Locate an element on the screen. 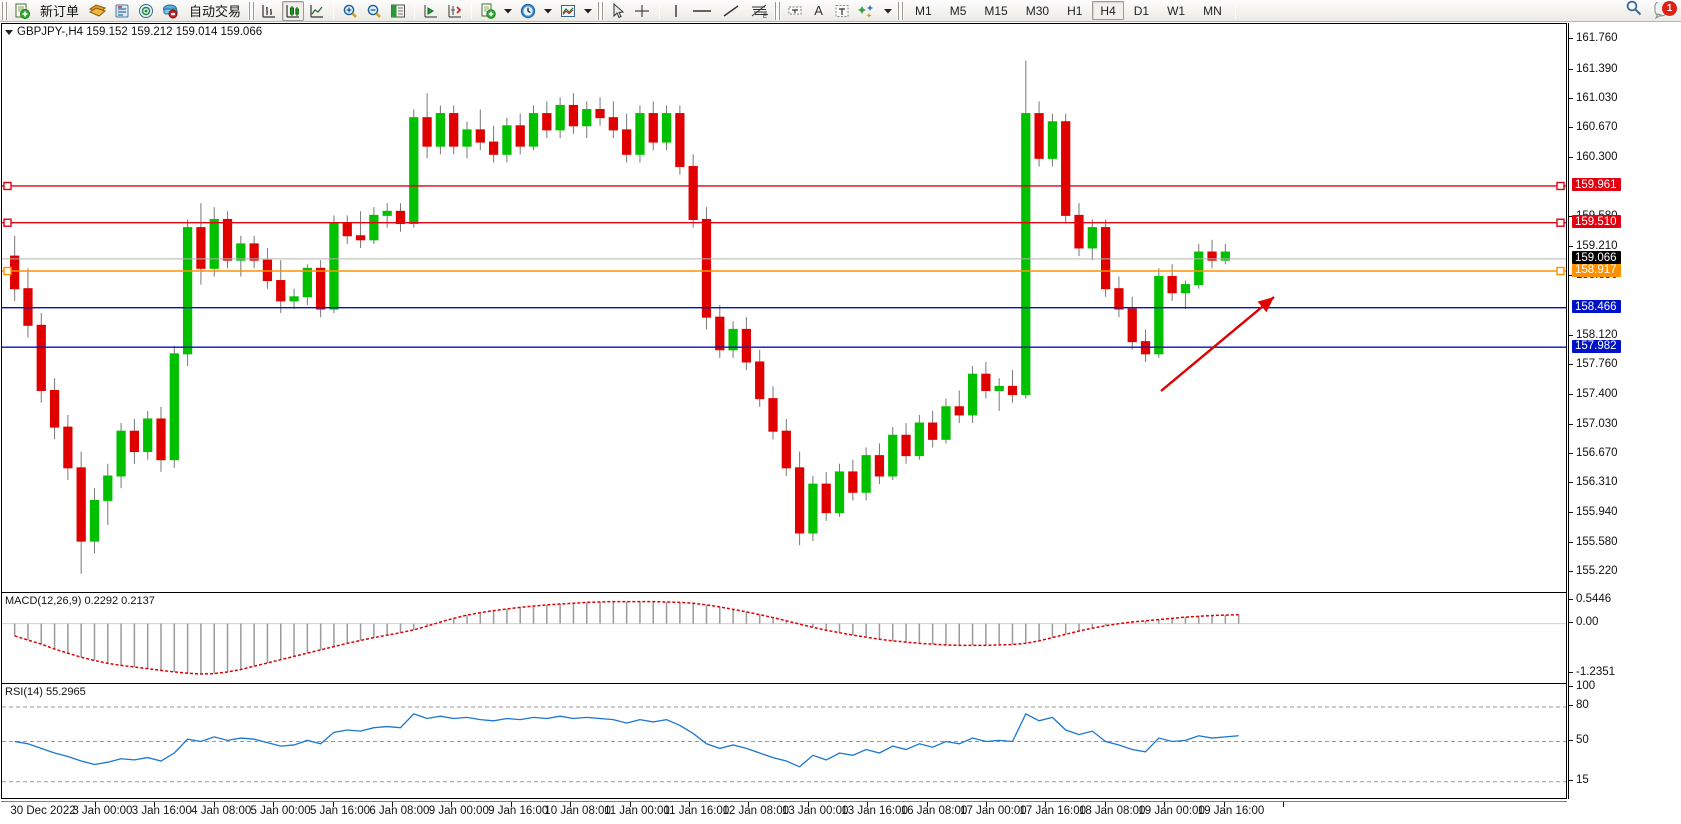 The height and width of the screenshot is (824, 1681). auto-scroll-icon is located at coordinates (455, 11).